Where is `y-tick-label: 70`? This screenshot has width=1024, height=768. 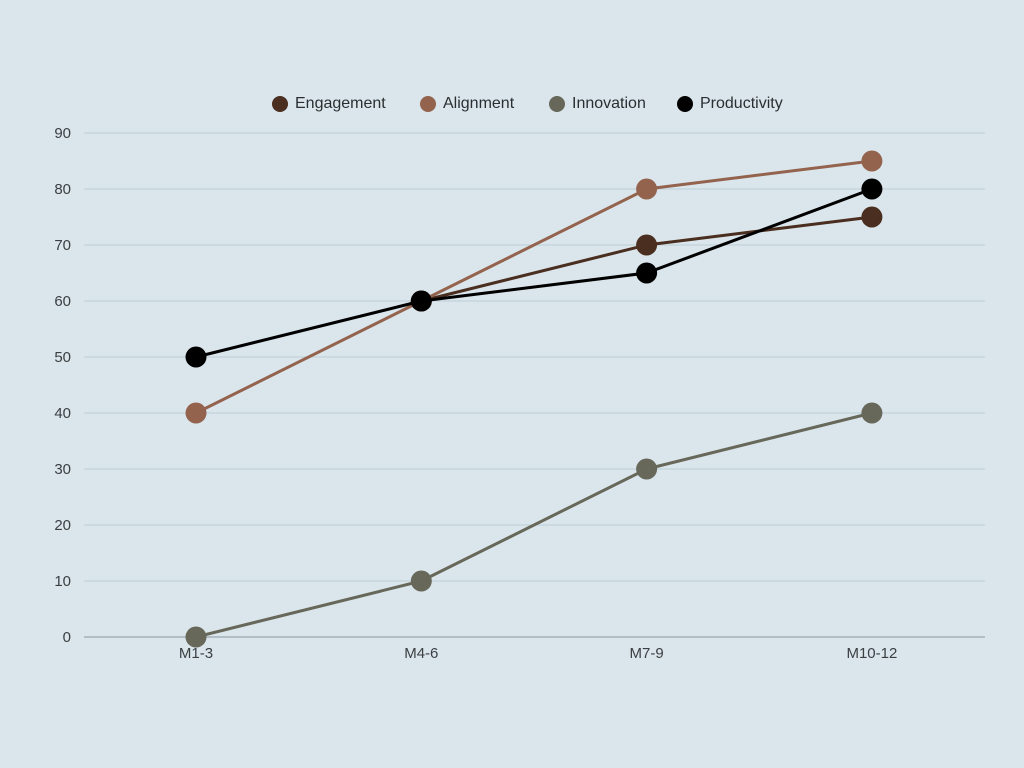 y-tick-label: 70 is located at coordinates (62, 245).